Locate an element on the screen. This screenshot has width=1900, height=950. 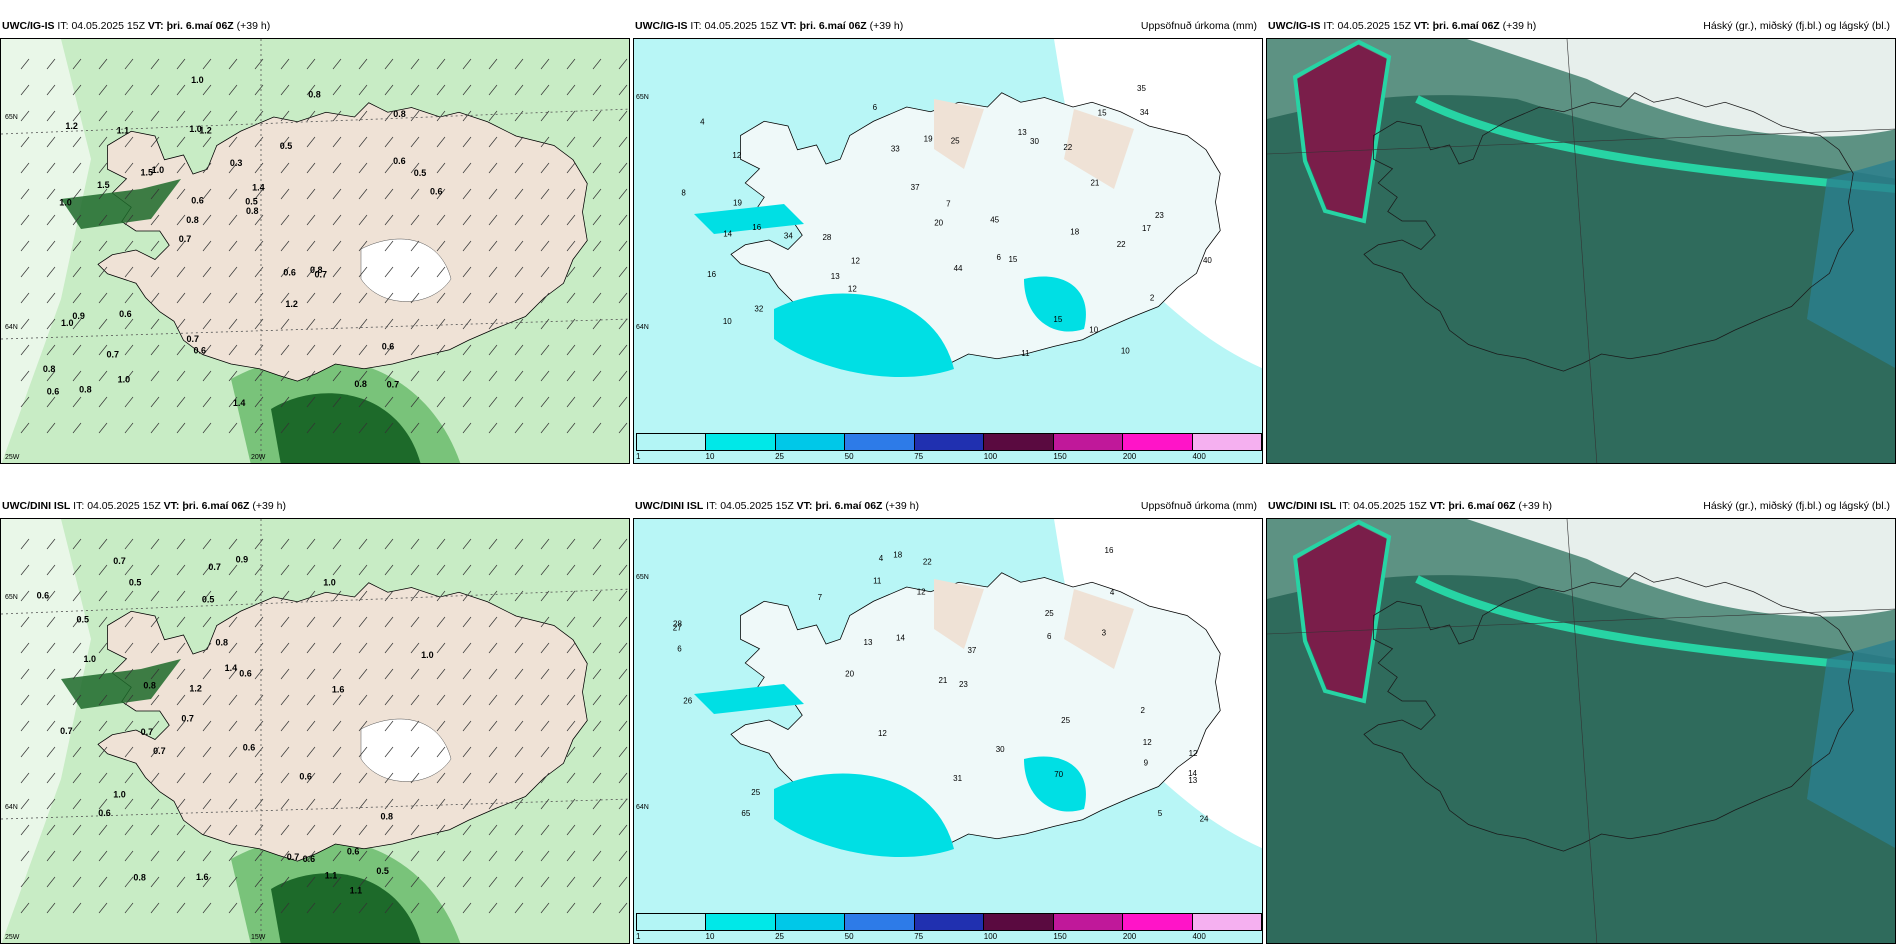
precip-value-label: 6 is located at coordinates (998, 257).